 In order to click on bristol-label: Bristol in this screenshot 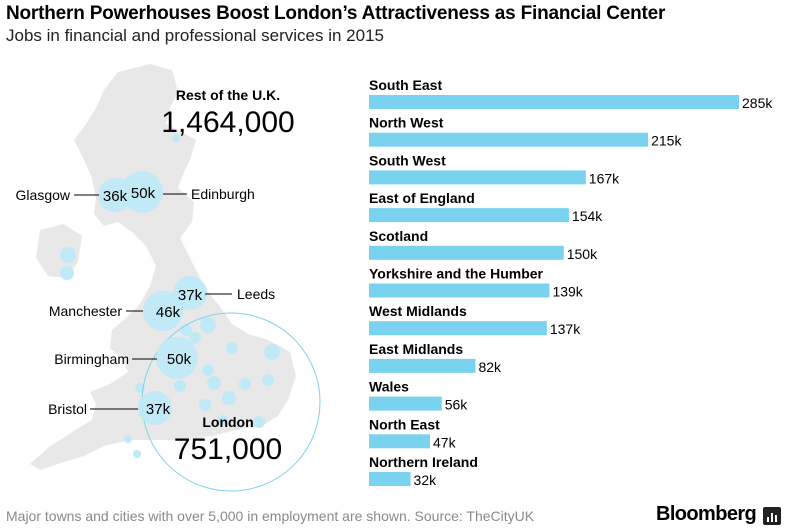, I will do `click(67, 409)`.